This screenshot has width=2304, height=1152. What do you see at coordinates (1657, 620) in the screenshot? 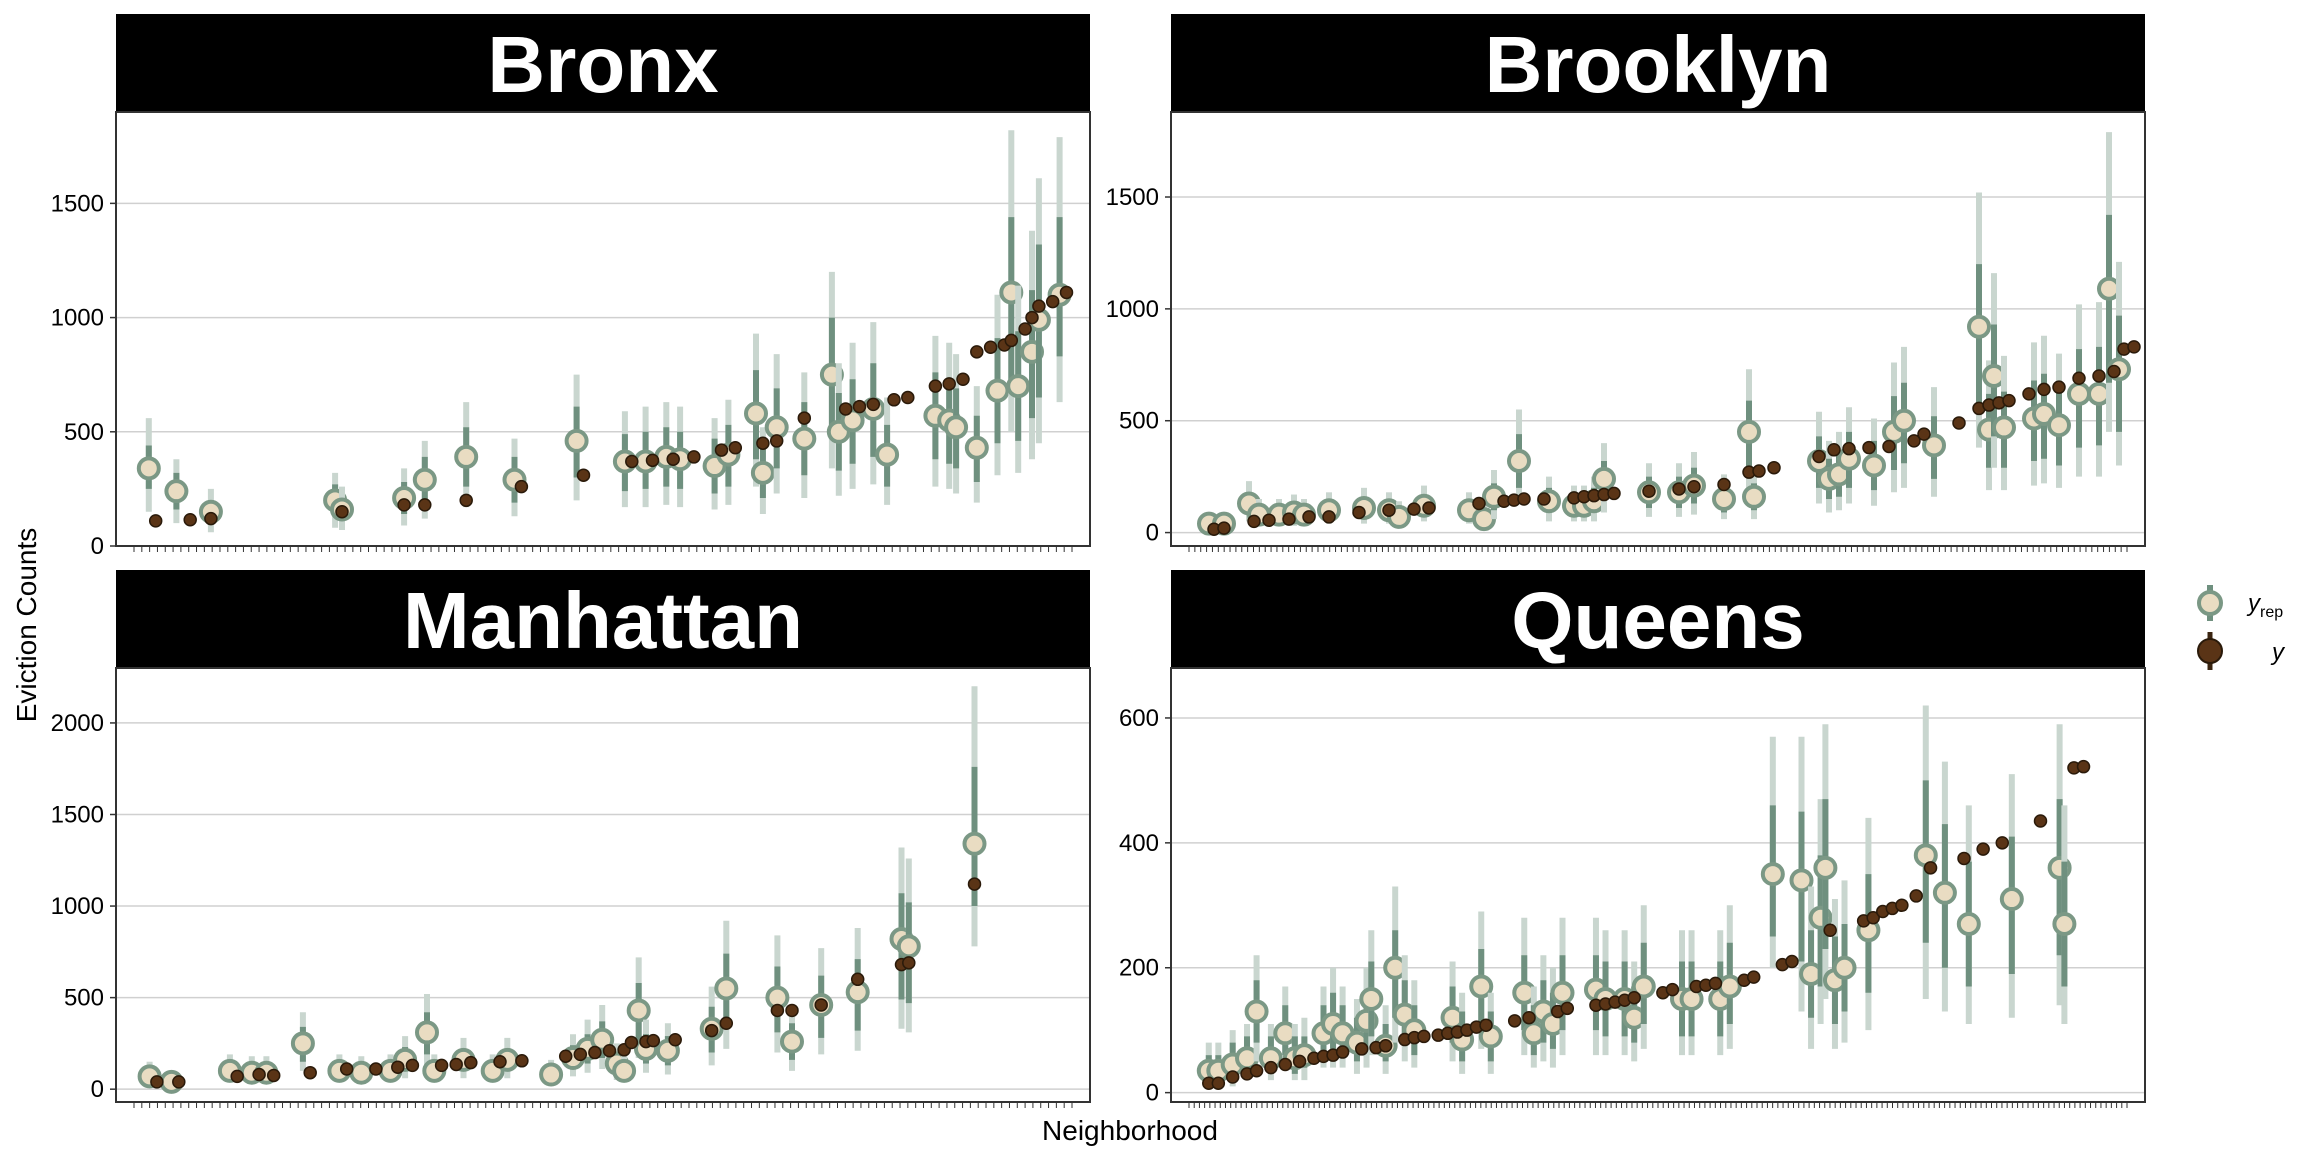
I see `facet-title: Queens` at bounding box center [1657, 620].